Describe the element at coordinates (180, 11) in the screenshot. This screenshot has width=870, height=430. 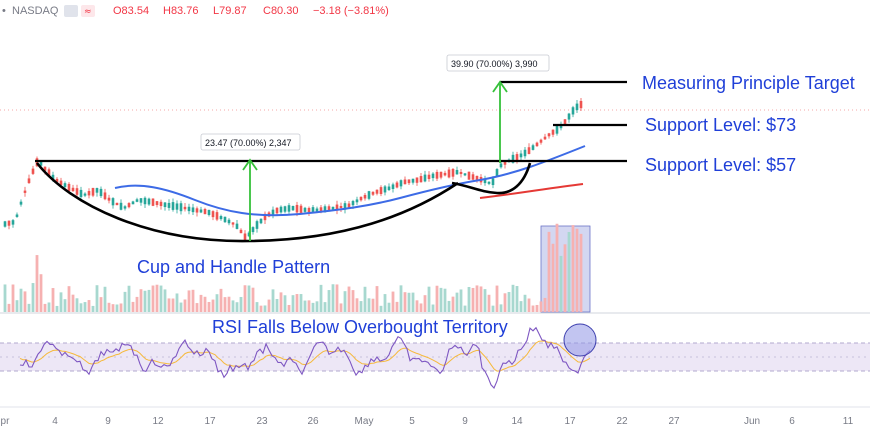
I see `high-value: H83.76` at that location.